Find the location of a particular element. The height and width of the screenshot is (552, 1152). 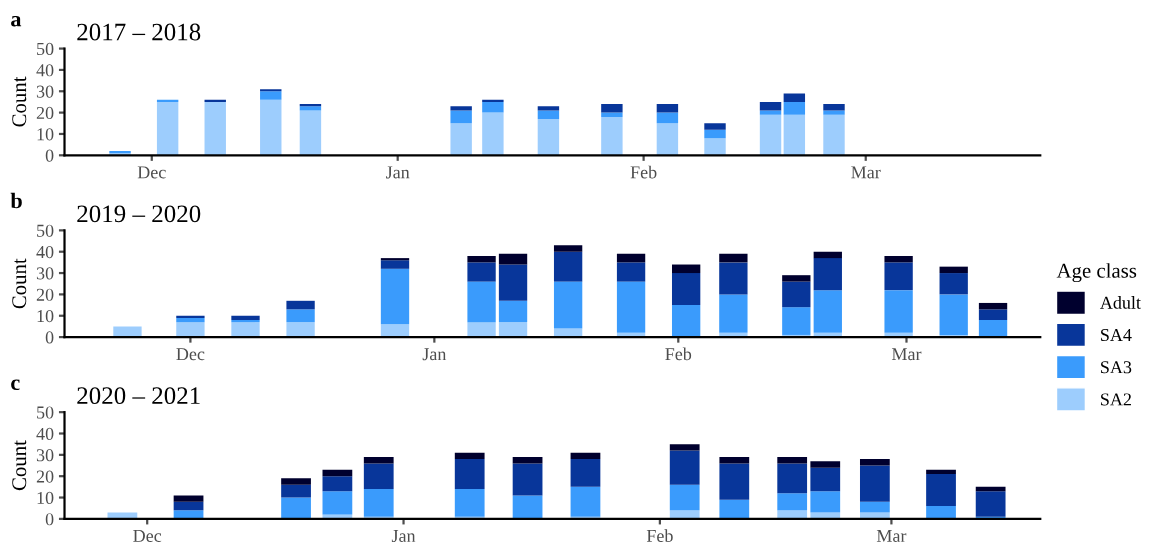

legend-label: SA4 is located at coordinates (1116, 335).